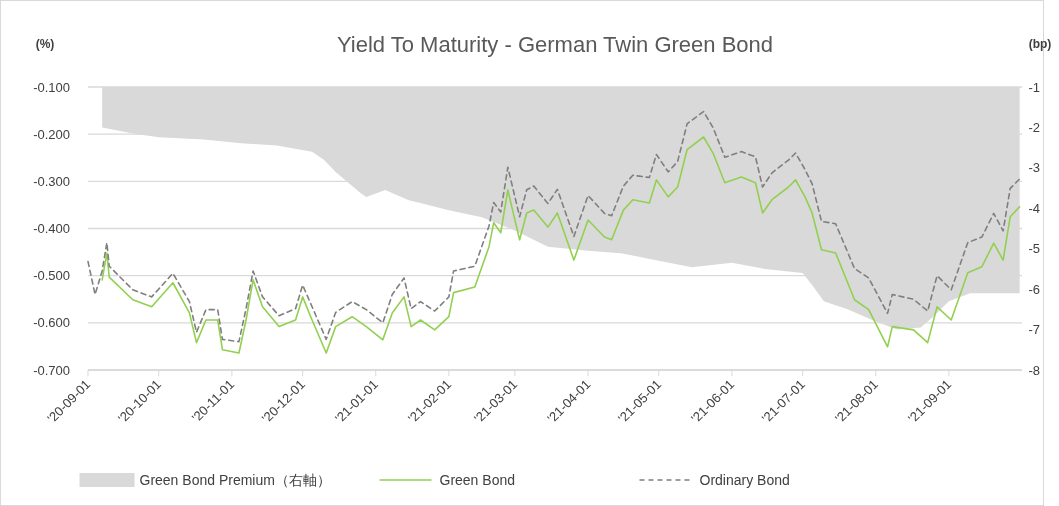 This screenshot has height=506, width=1059. I want to click on y2-tick-label: -2, so click(1034, 127).